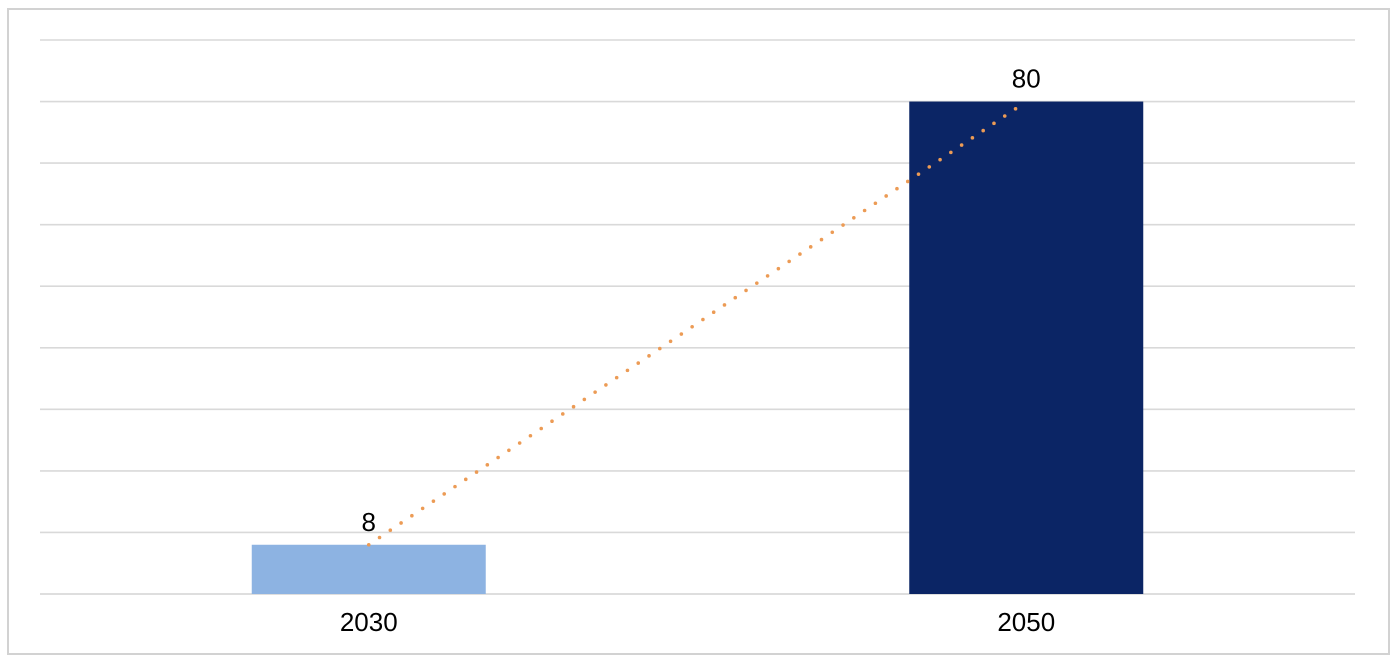 This screenshot has width=1397, height=663. I want to click on bar-2050, so click(1026, 348).